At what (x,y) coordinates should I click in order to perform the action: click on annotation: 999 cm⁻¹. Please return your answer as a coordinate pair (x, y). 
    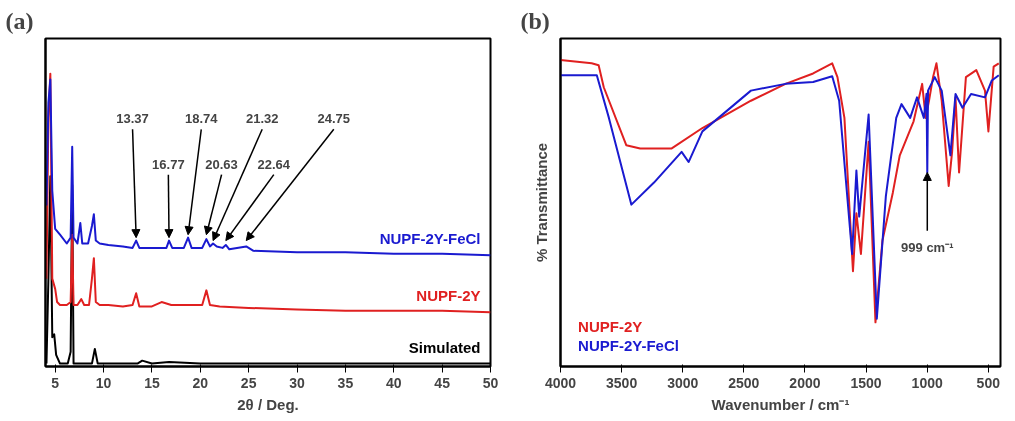
    Looking at the image, I should click on (927, 247).